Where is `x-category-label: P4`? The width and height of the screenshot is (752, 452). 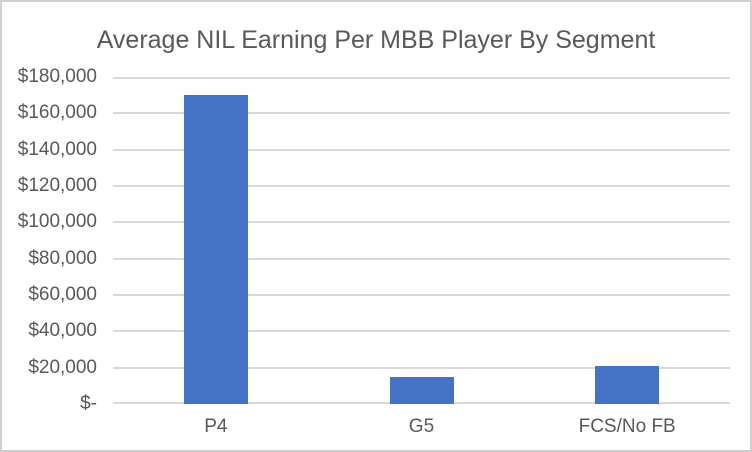
x-category-label: P4 is located at coordinates (216, 426).